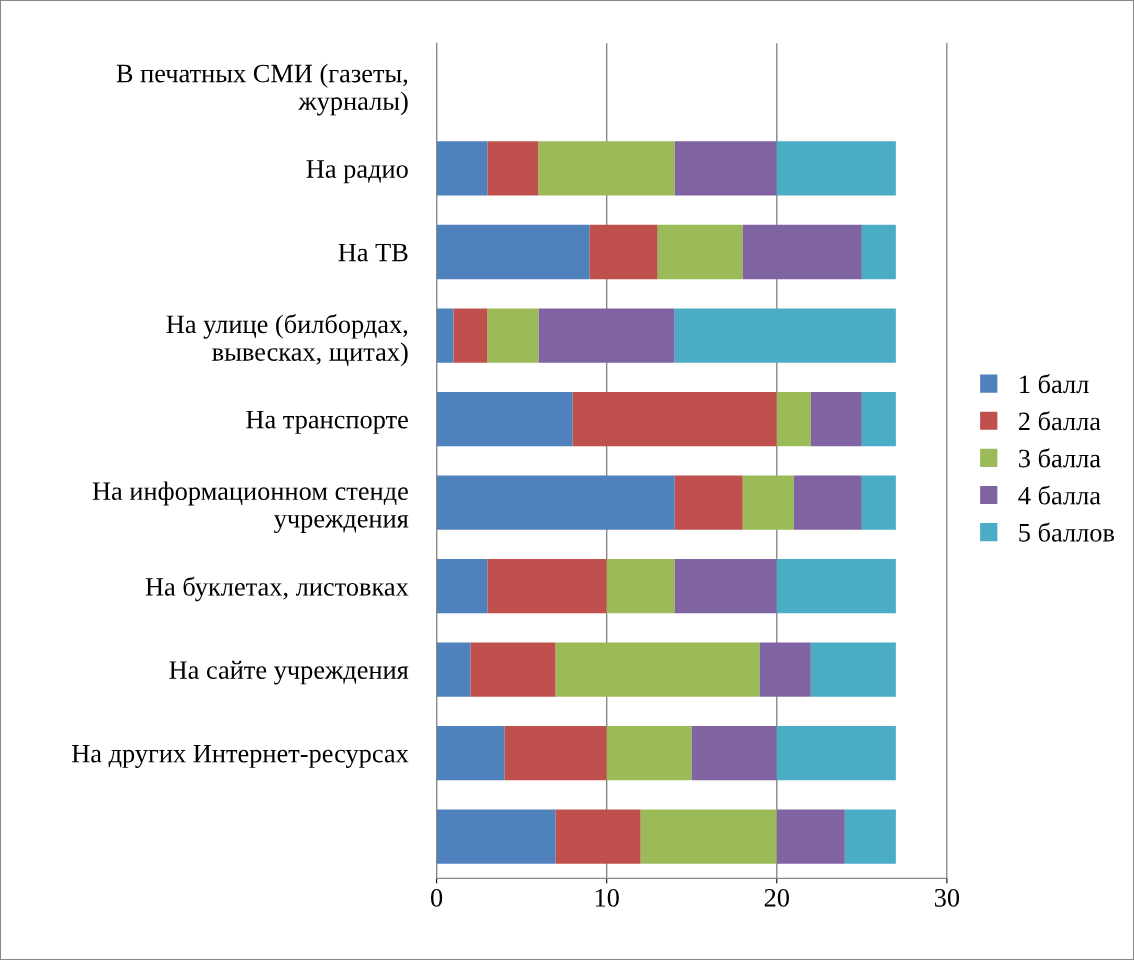 The height and width of the screenshot is (960, 1134). Describe the element at coordinates (1054, 384) in the screenshot. I see `legend-label: 1 балл` at that location.